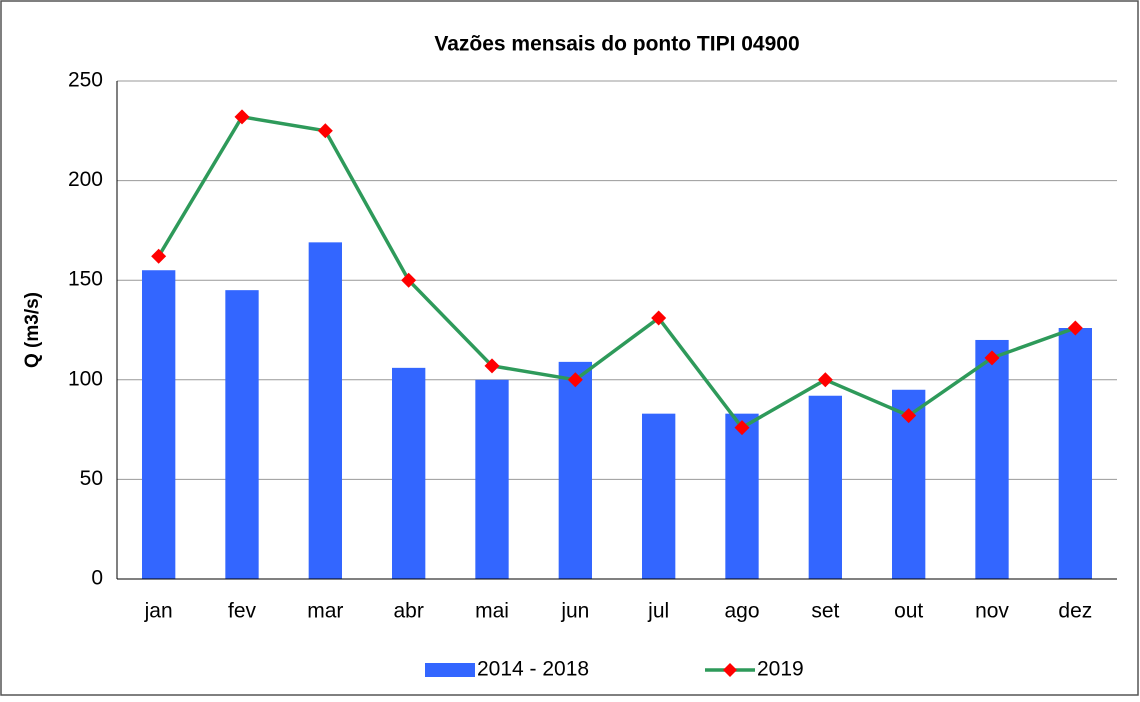 Image resolution: width=1140 pixels, height=702 pixels. Describe the element at coordinates (158, 611) in the screenshot. I see `x-tick-label: jan` at that location.